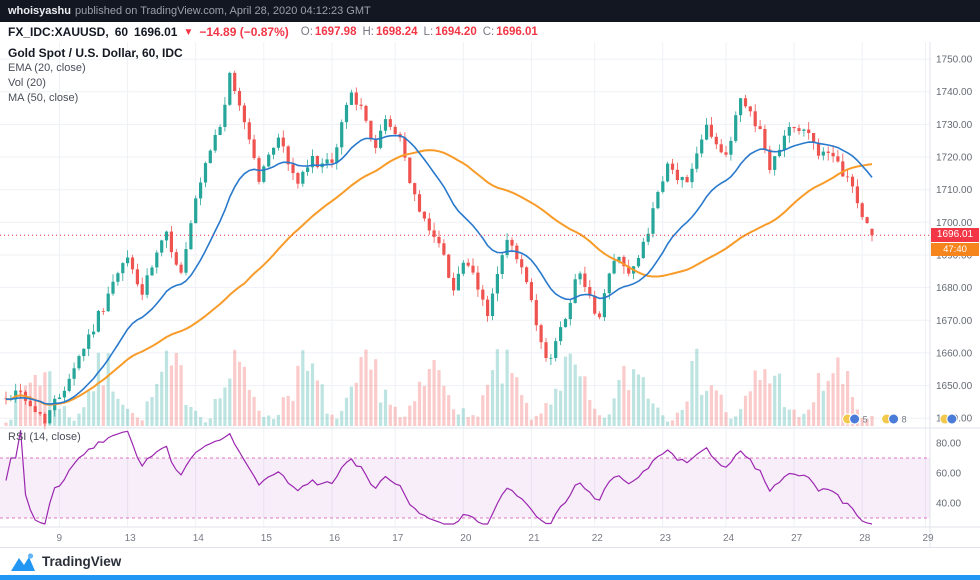  Describe the element at coordinates (955, 249) in the screenshot. I see `bar-countdown-badge: 47:40` at that location.